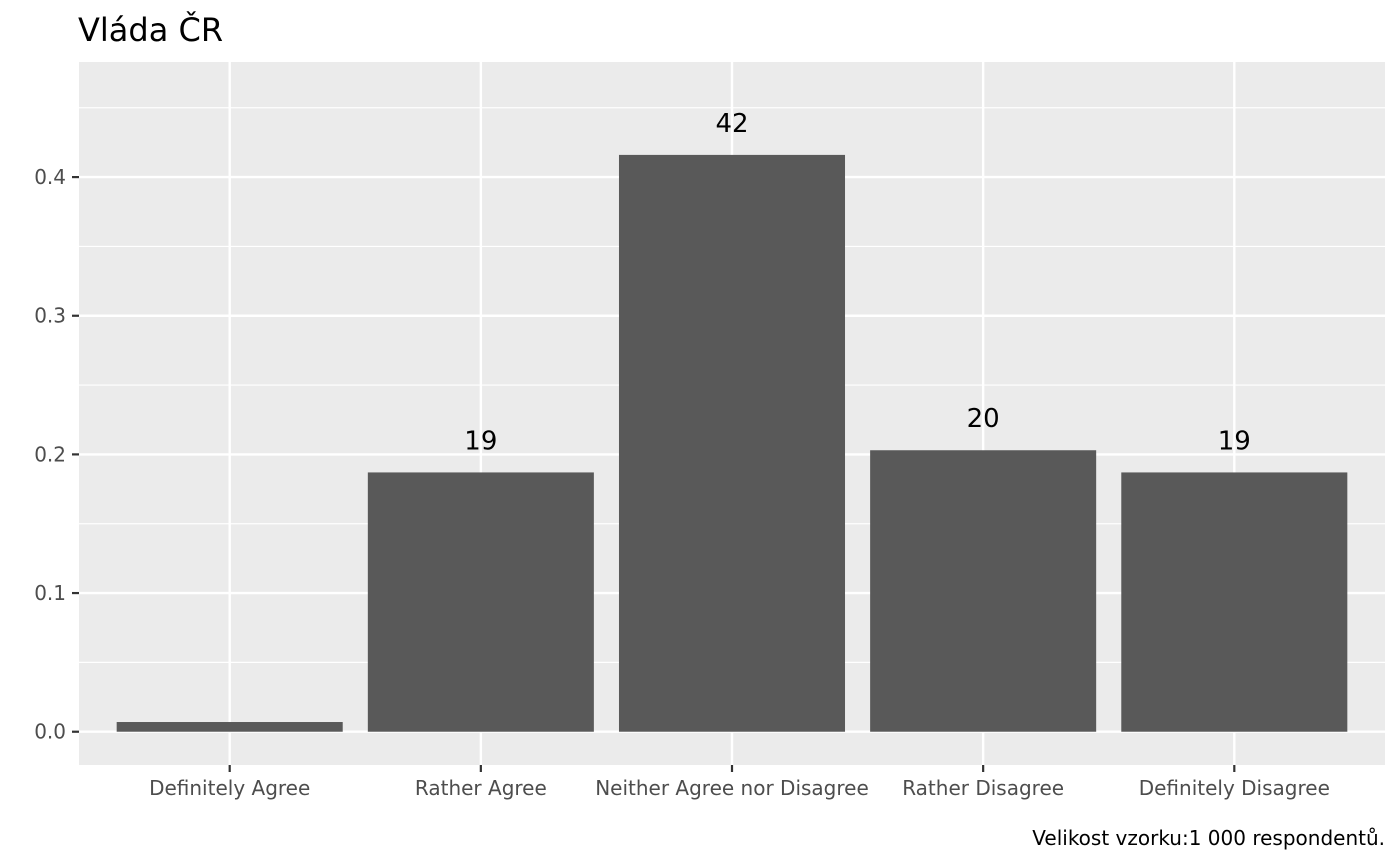 This screenshot has height=865, width=1400. What do you see at coordinates (50, 316) in the screenshot?
I see `y-tick-label: 0.3` at bounding box center [50, 316].